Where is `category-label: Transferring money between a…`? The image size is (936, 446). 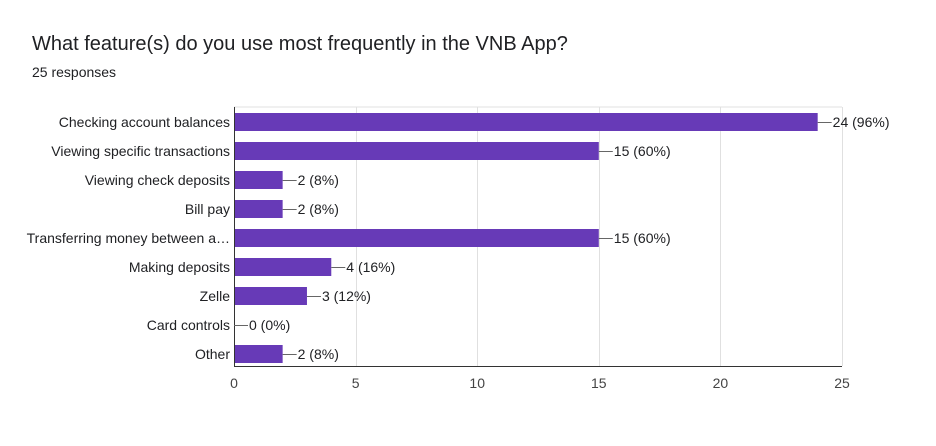
category-label: Transferring money between a… is located at coordinates (128, 238).